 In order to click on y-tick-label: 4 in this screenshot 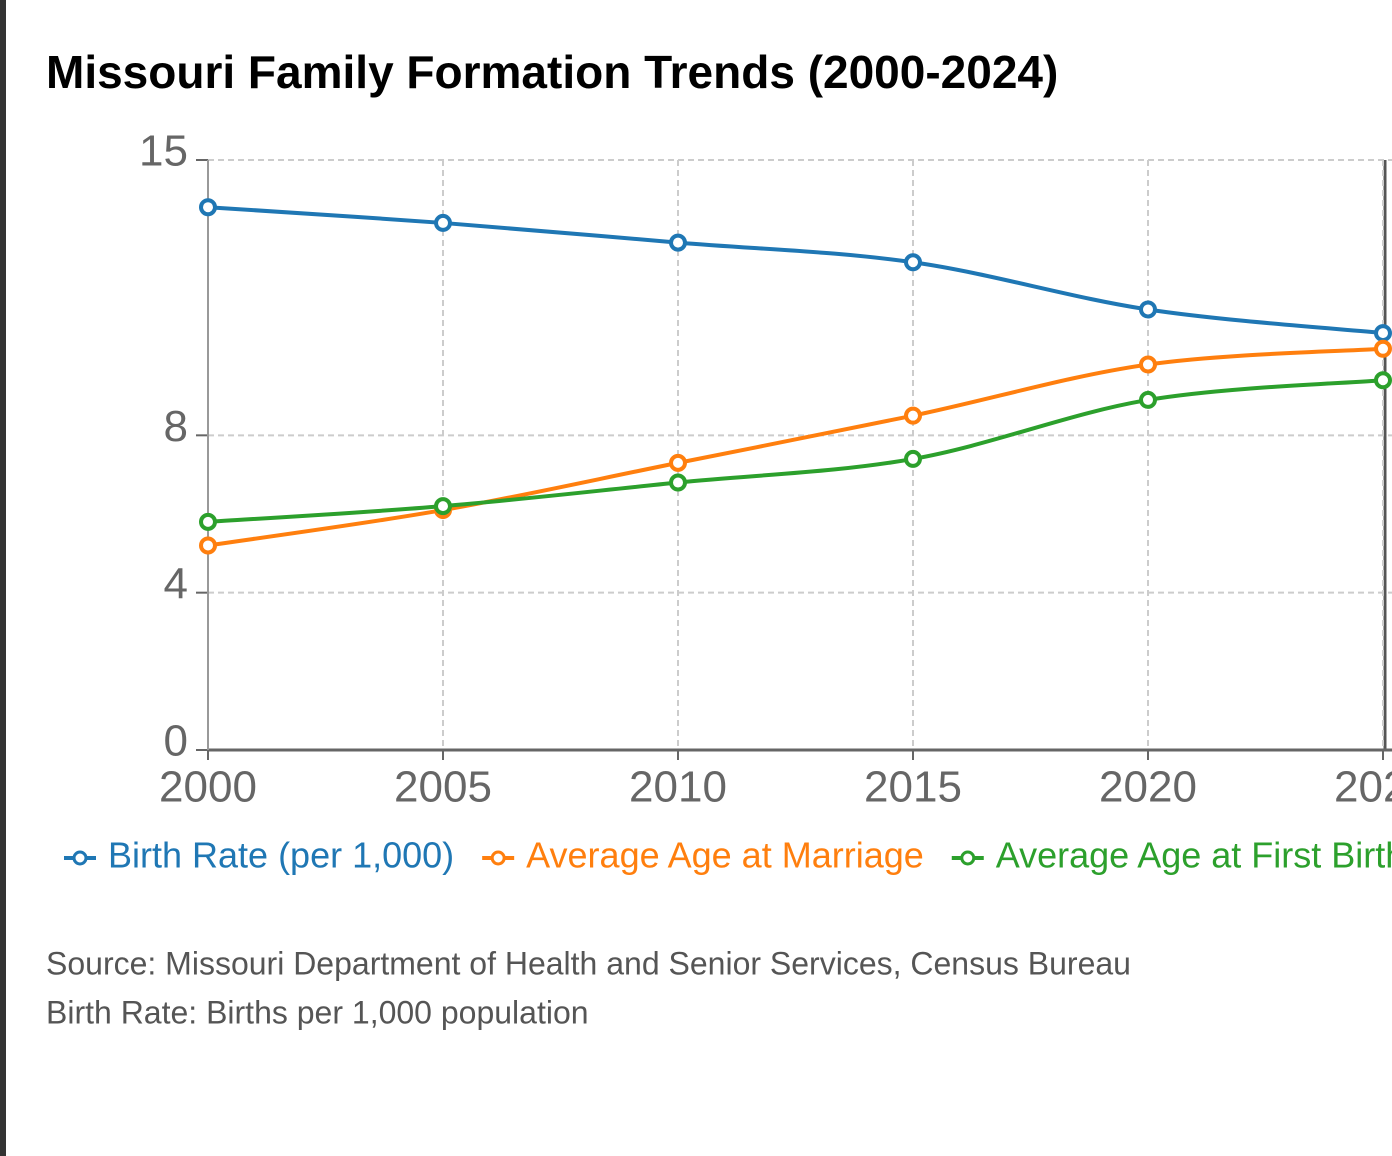, I will do `click(176, 583)`.